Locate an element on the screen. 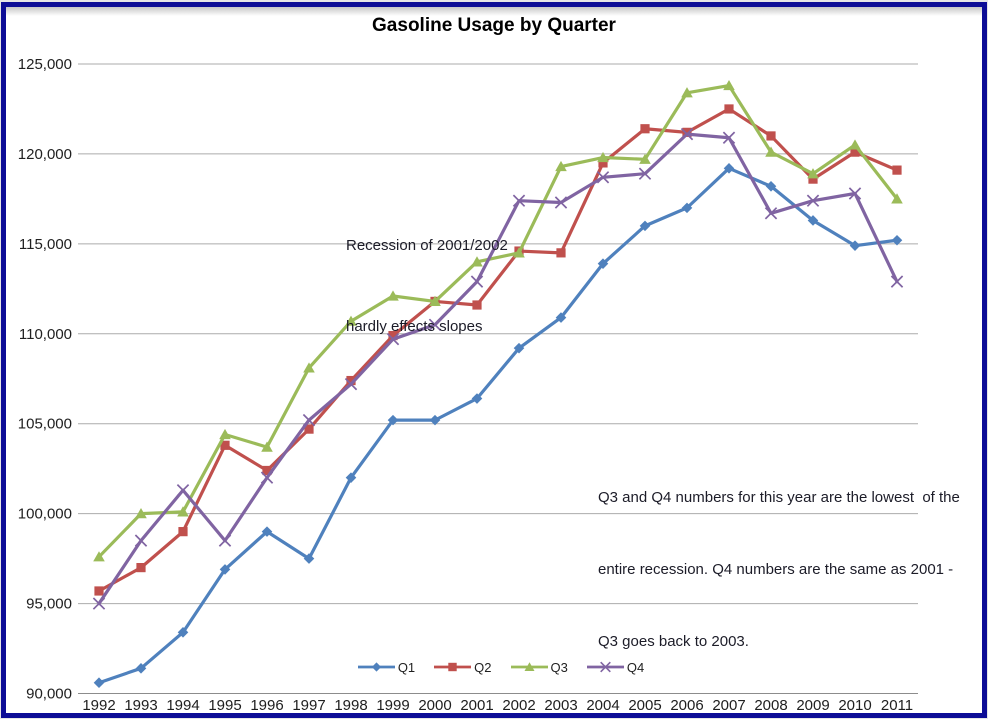  legend-label-q3: Q3 is located at coordinates (559, 667).